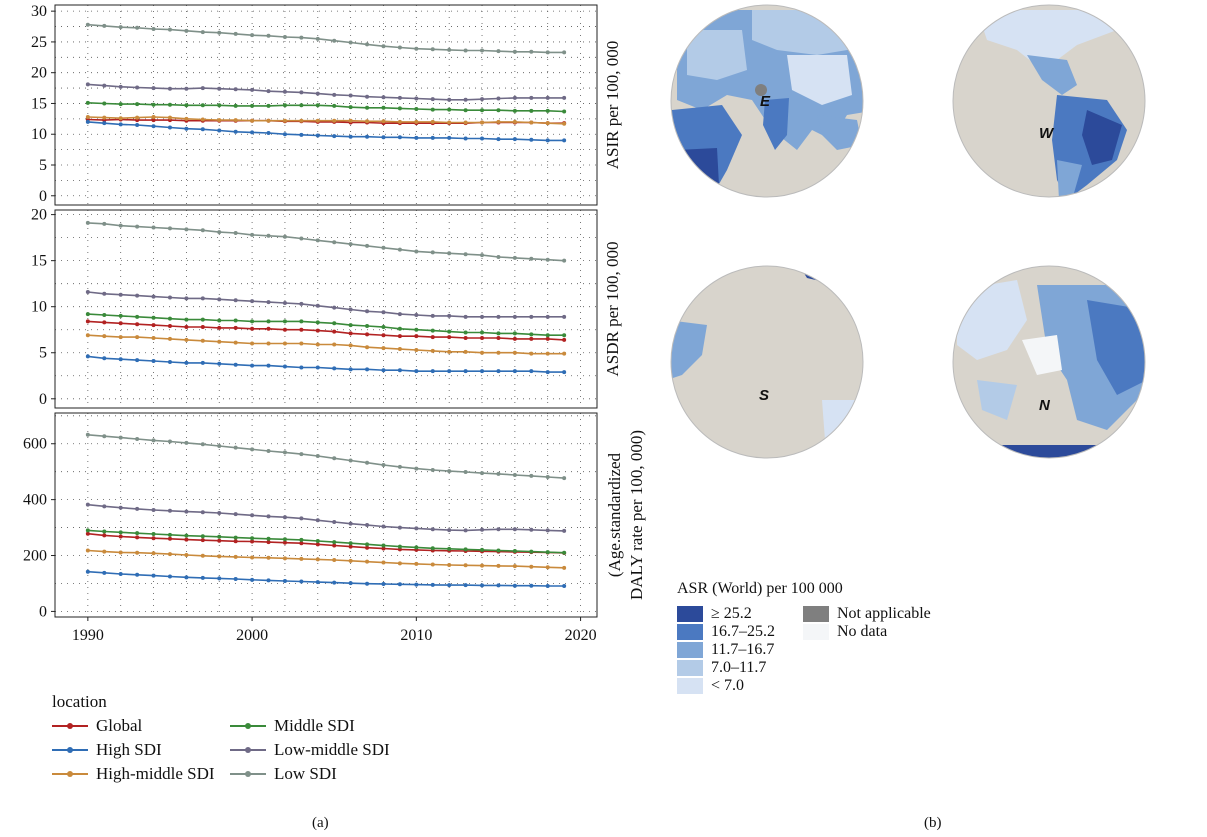  I want to click on panel-label-b: (b), so click(933, 823).